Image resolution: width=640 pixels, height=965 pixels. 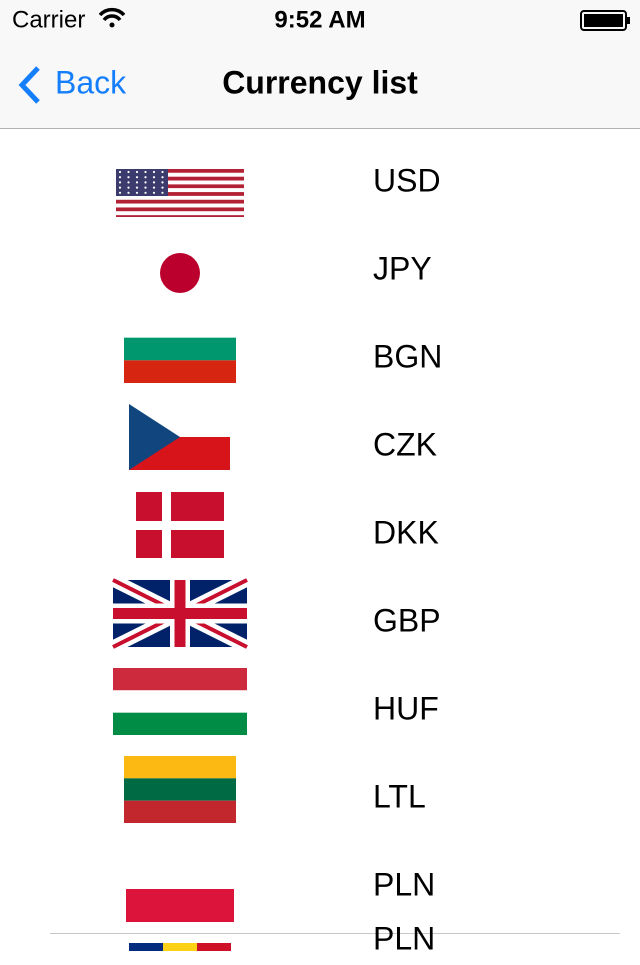 I want to click on back-button: Back, so click(x=72, y=84).